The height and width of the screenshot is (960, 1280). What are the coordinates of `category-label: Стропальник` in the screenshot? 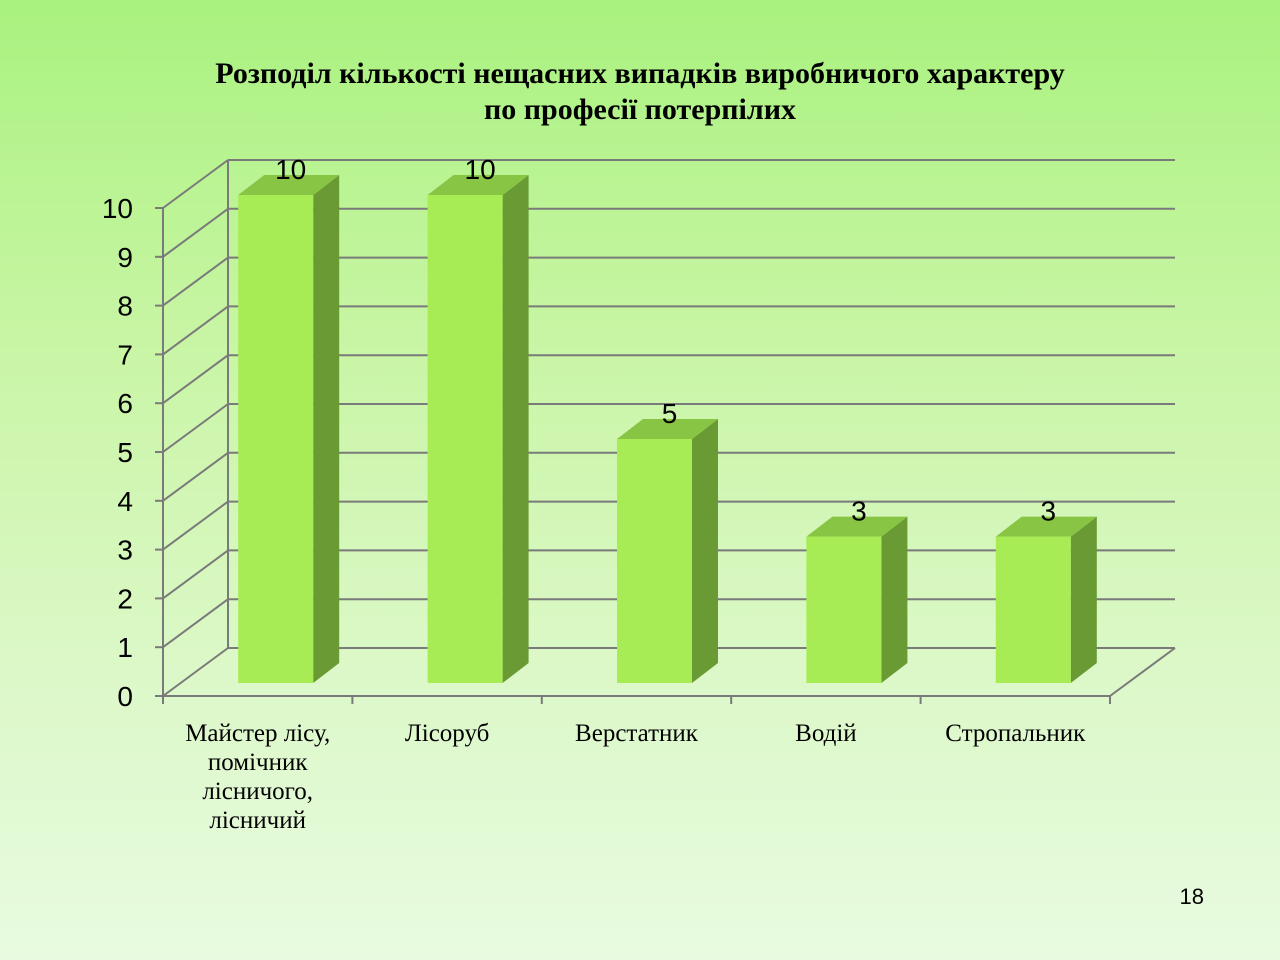 It's located at (1015, 733).